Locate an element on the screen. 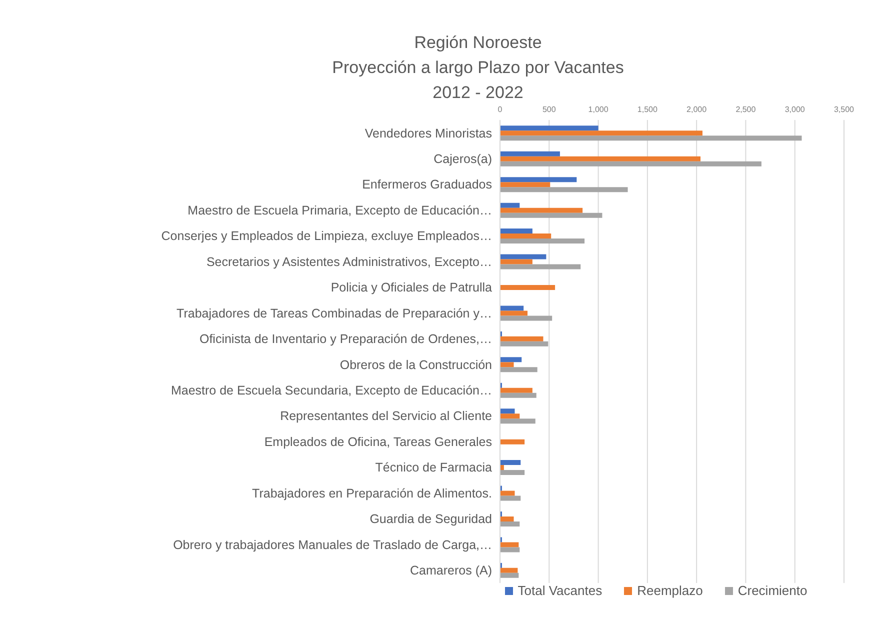  legend-label: Total Vacantes is located at coordinates (559, 590).